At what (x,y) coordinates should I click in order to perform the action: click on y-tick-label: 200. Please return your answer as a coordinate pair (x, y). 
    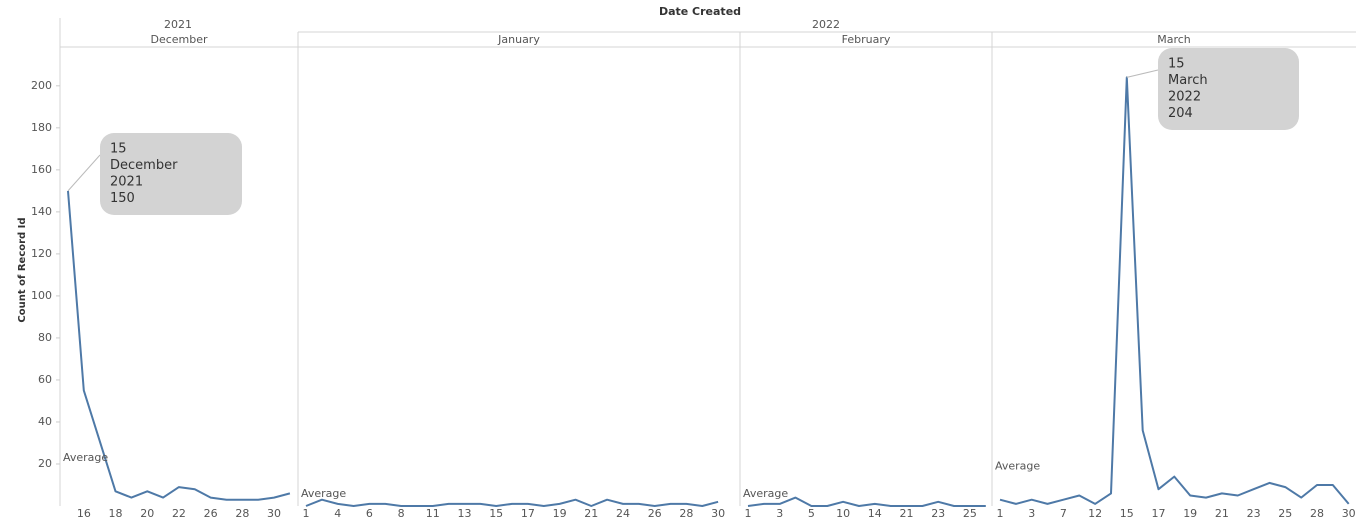
    Looking at the image, I should click on (41, 85).